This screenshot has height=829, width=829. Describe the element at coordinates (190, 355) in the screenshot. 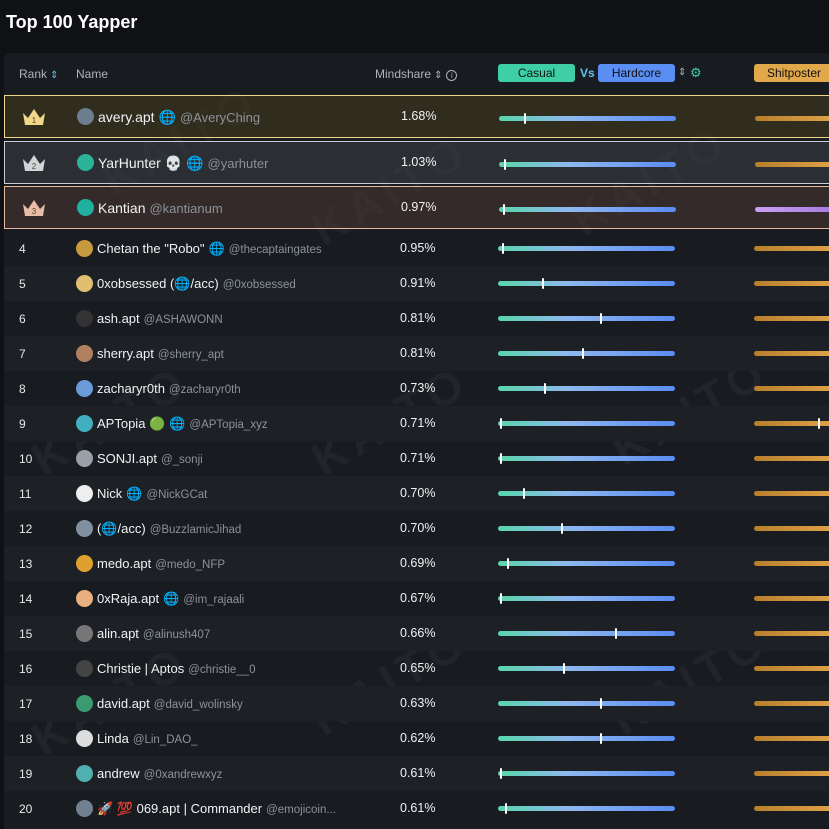

I see `yapper-handle: @sherry_apt` at that location.